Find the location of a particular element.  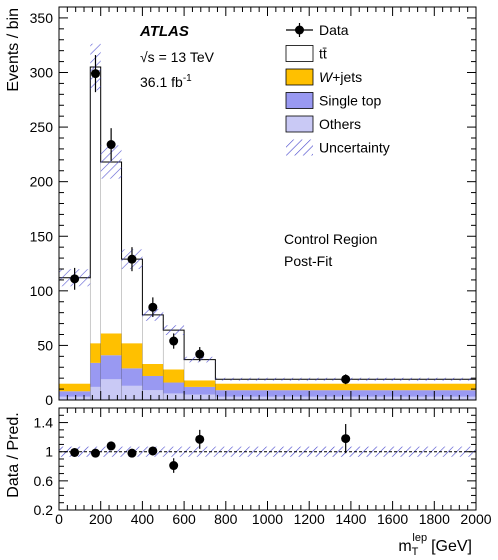

experiment-label: ATLAS is located at coordinates (164, 31).